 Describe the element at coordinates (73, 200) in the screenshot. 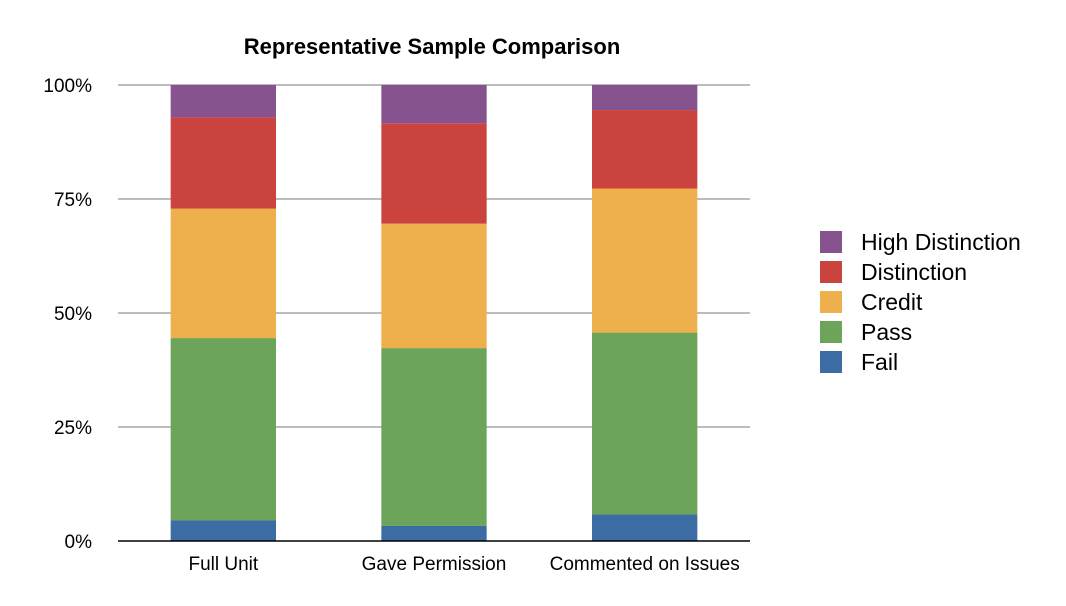

I see `y-tick-label: 75%` at that location.